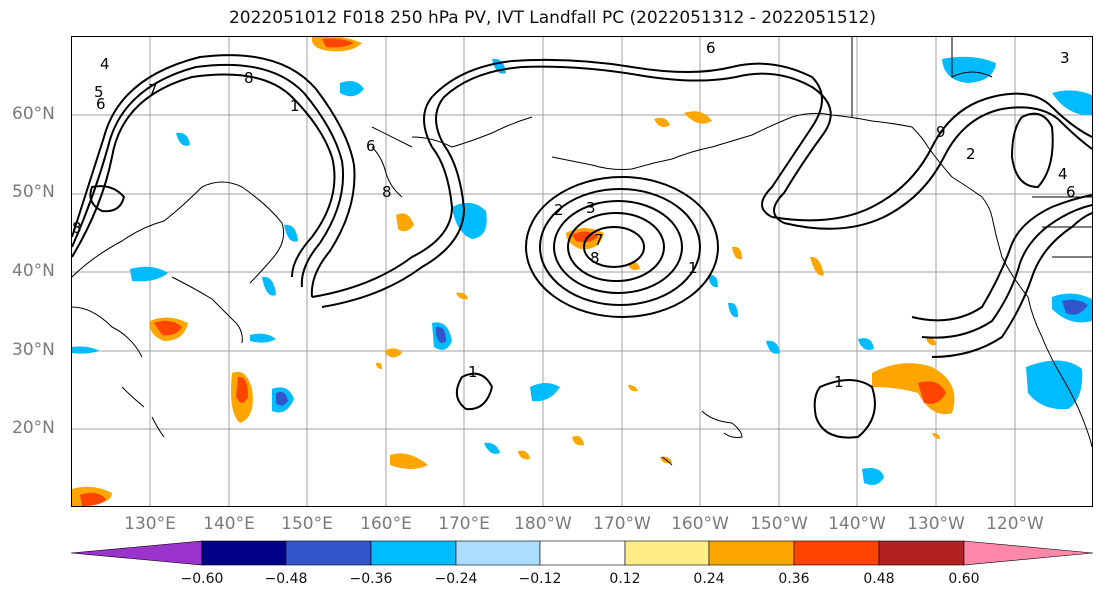 The image size is (1105, 601). I want to click on colorbar-tick: −0.36, so click(371, 579).